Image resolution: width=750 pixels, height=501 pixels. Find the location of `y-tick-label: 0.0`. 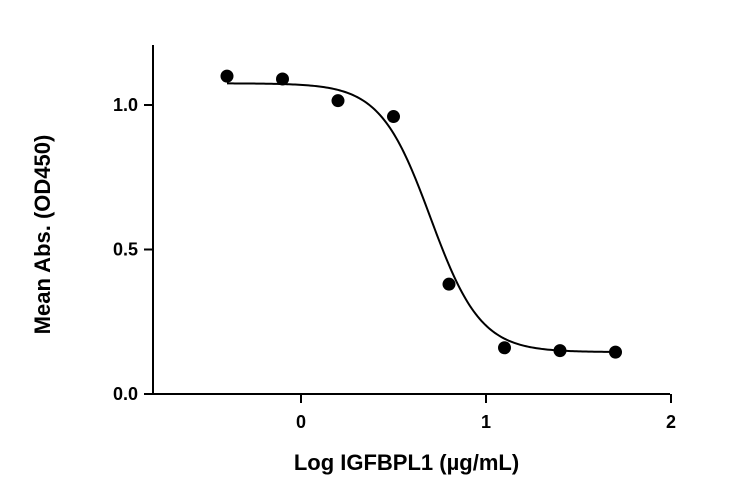

y-tick-label: 0.0 is located at coordinates (125, 394).